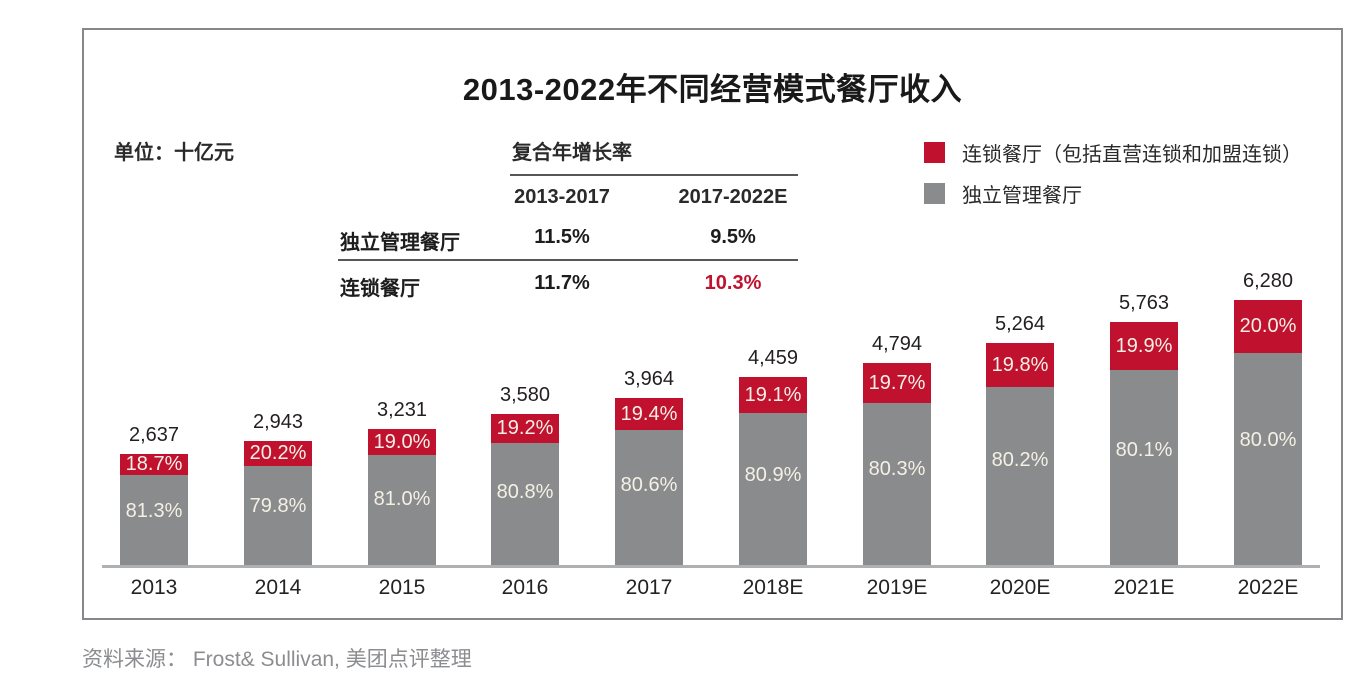  Describe the element at coordinates (1144, 346) in the screenshot. I see `bar-segment-chain: 19.9%` at that location.